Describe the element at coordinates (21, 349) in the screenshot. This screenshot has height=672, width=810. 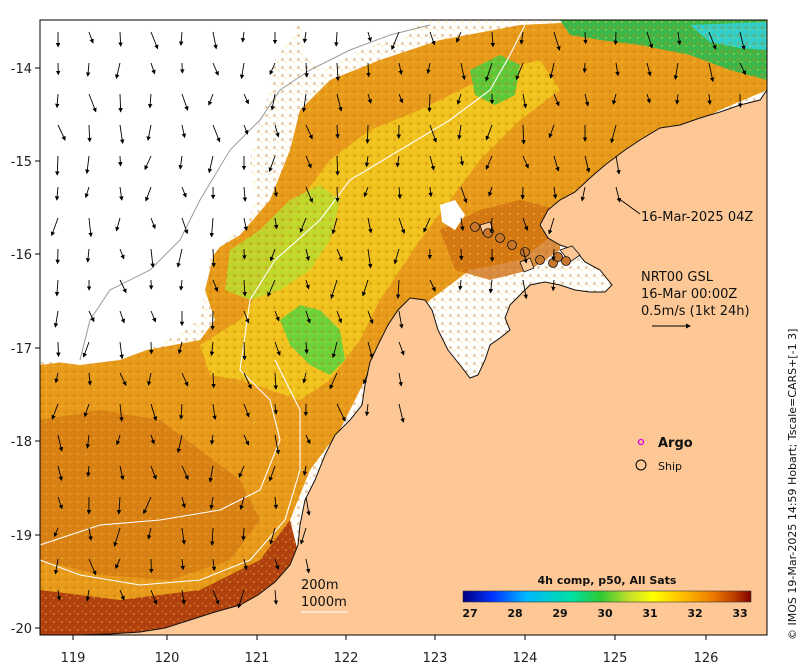
I see `y-tick-labels: -14 -15 -16 -17 -18 -19 -20` at that location.